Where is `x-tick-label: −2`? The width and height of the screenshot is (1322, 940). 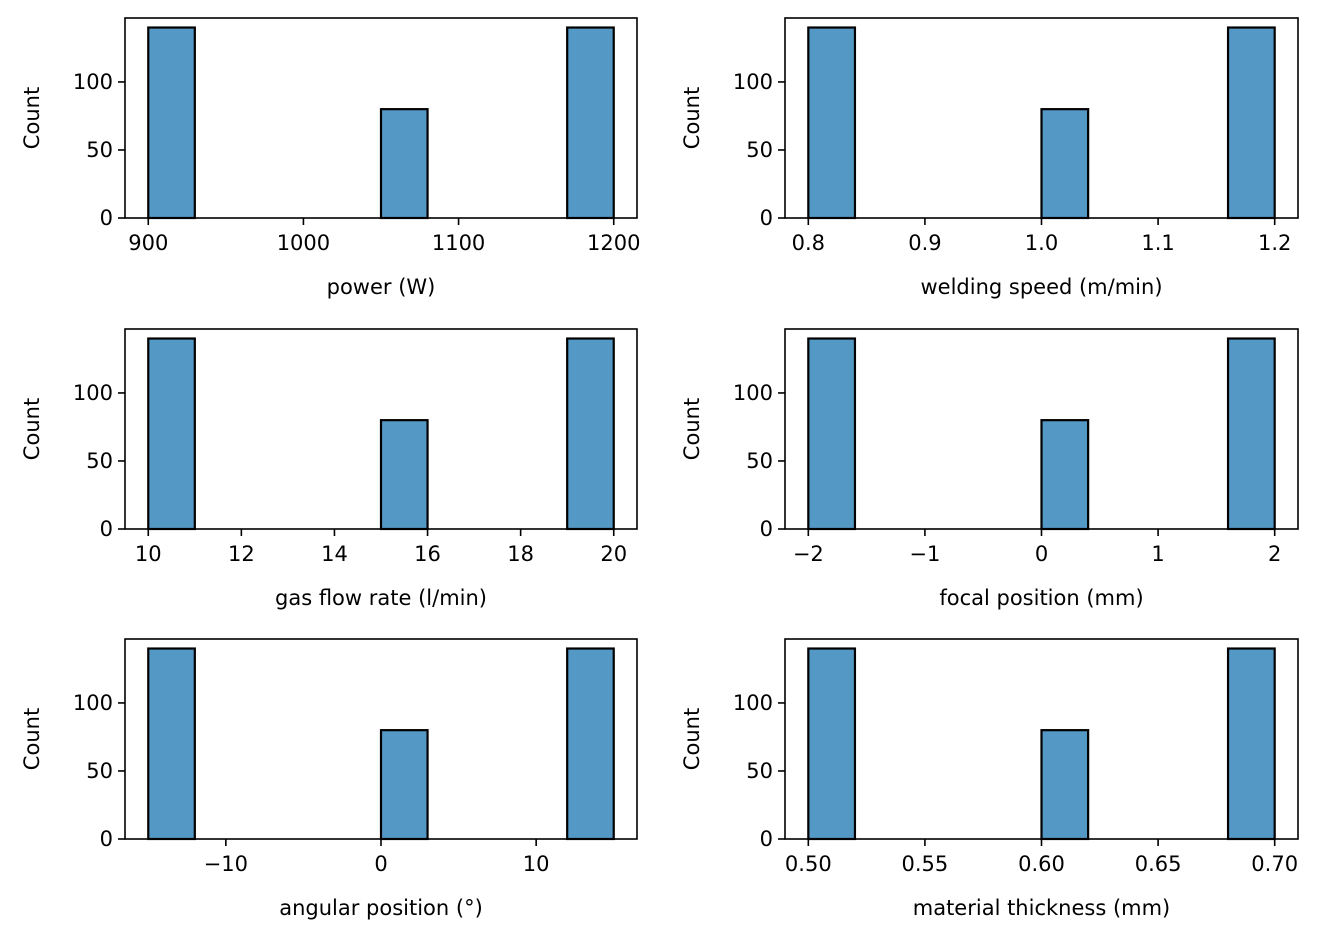
x-tick-label: −2 is located at coordinates (808, 554).